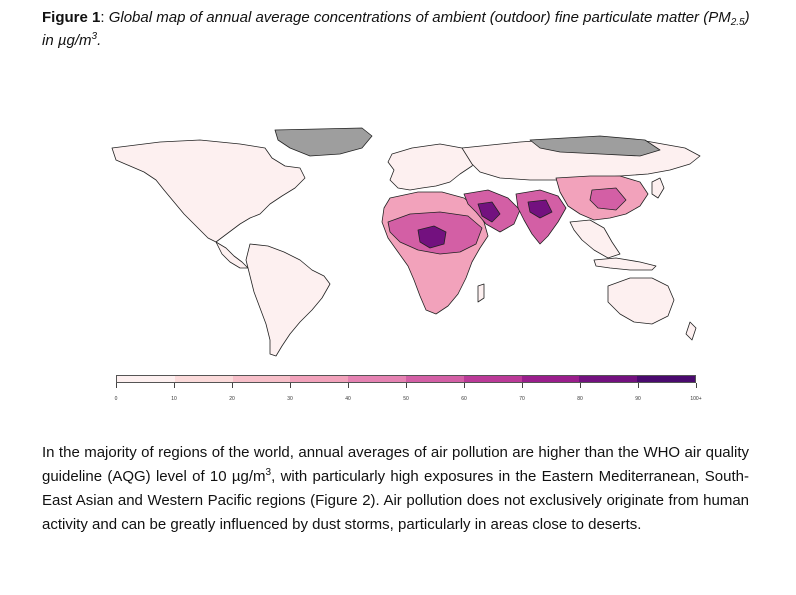 Image resolution: width=796 pixels, height=595 pixels. Describe the element at coordinates (608, 199) in the screenshot. I see `map-china-peak` at that location.